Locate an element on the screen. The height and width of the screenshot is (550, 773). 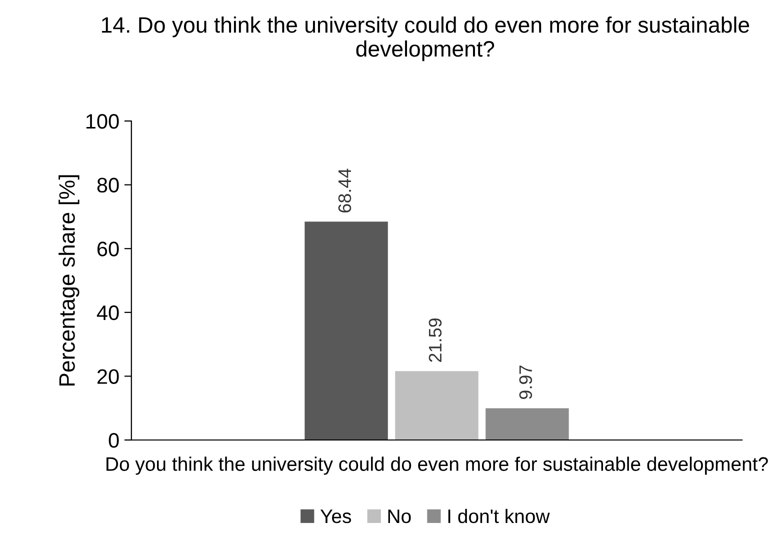
y-tick-label: 60 is located at coordinates (108, 249).